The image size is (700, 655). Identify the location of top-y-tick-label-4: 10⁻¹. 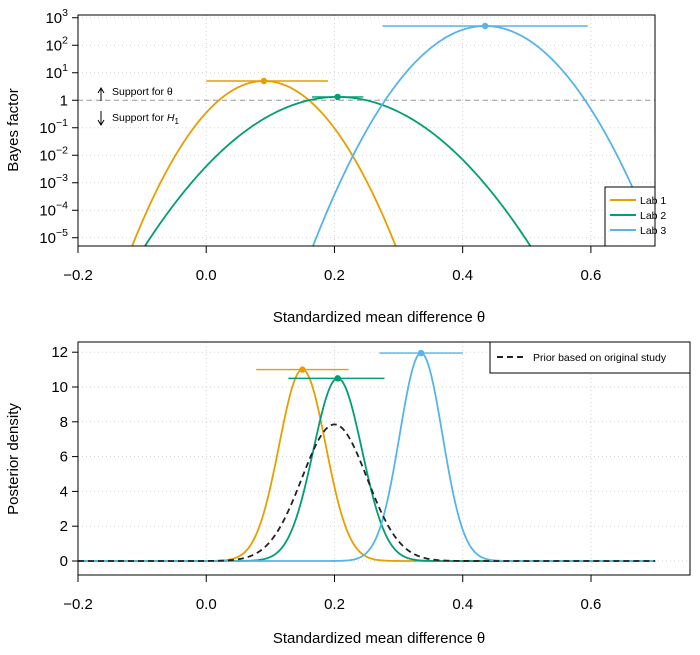
(53, 127).